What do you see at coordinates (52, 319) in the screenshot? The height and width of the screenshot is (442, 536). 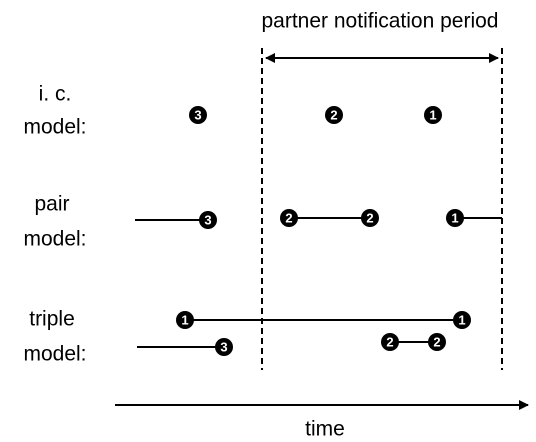 I see `row-label: triple` at bounding box center [52, 319].